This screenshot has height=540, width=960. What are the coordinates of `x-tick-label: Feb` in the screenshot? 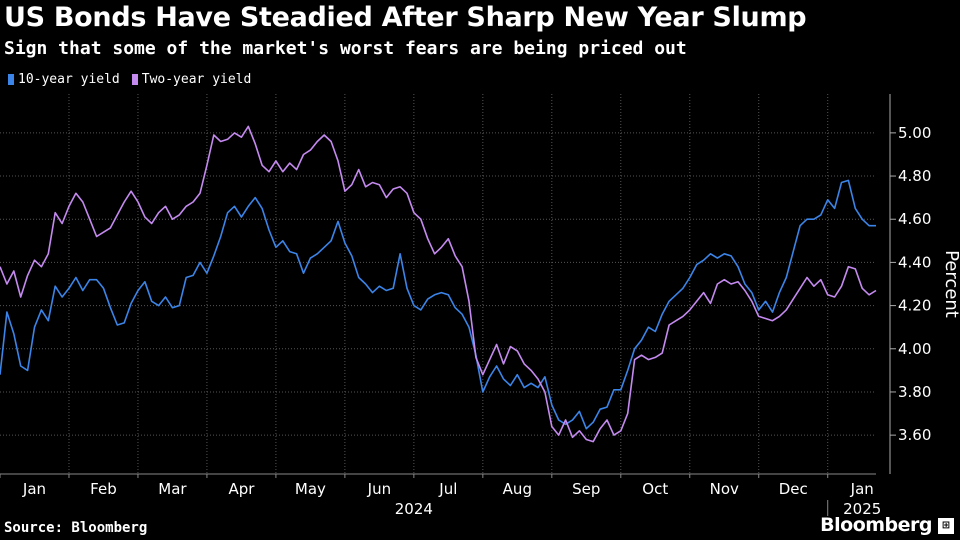 It's located at (103, 489).